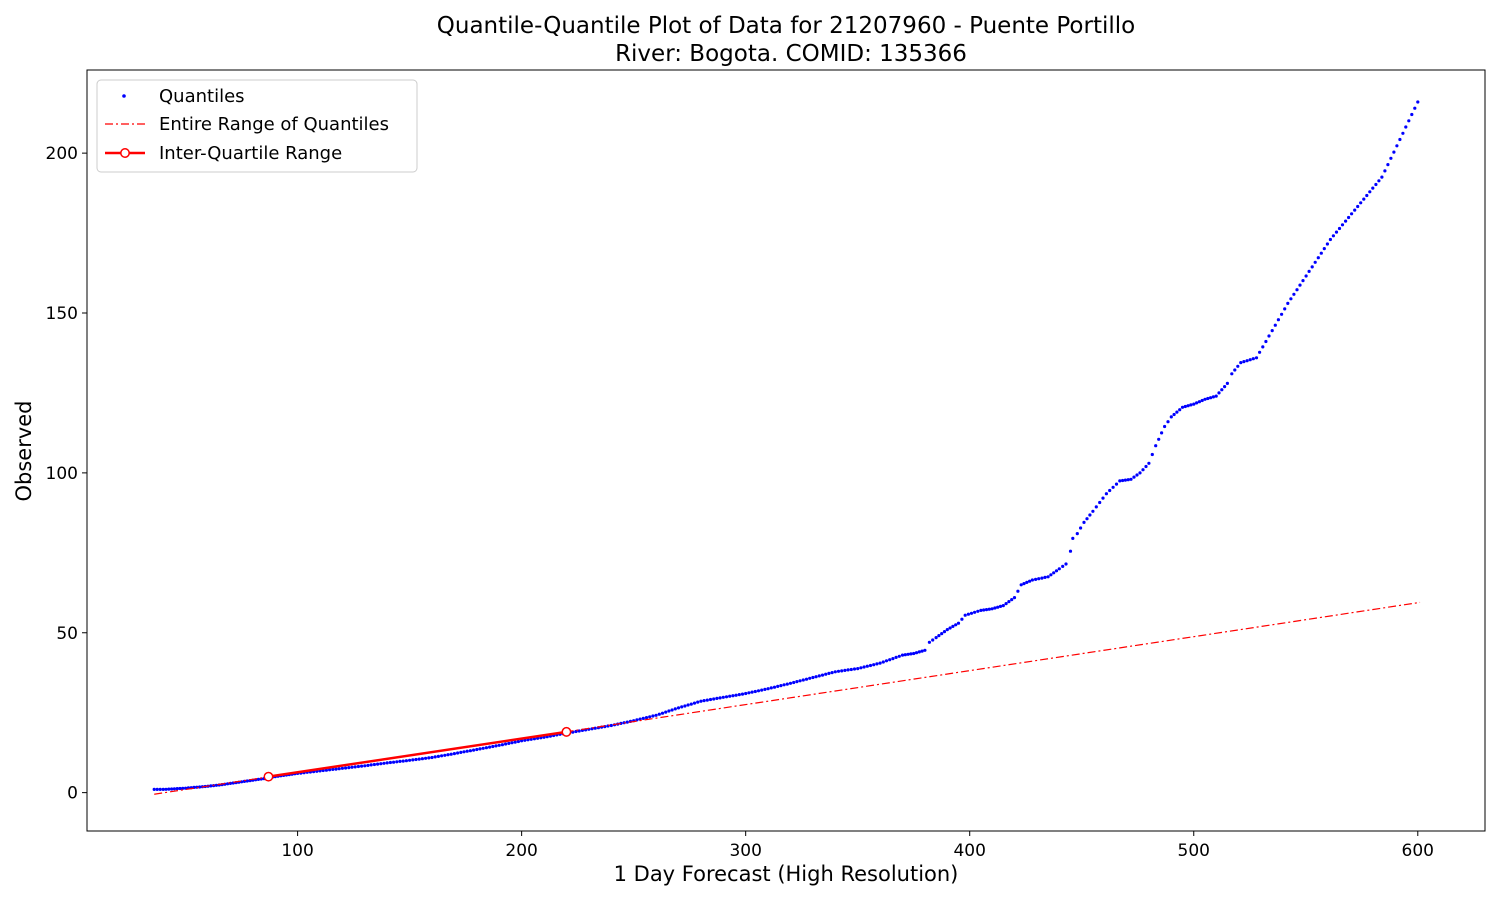  What do you see at coordinates (1194, 851) in the screenshot?
I see `x-tick-label: 500` at bounding box center [1194, 851].